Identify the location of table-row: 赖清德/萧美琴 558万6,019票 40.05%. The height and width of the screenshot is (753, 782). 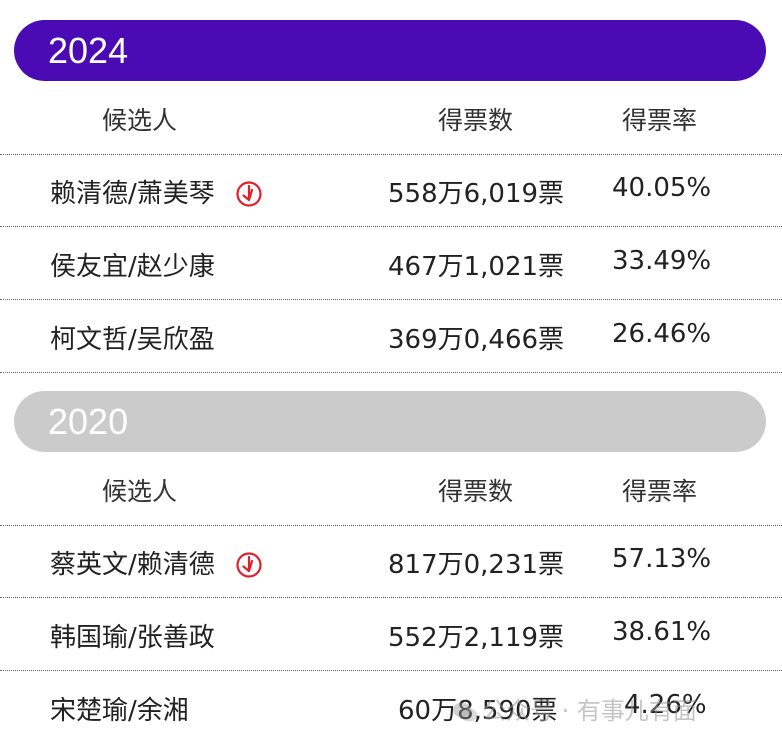
(391, 190).